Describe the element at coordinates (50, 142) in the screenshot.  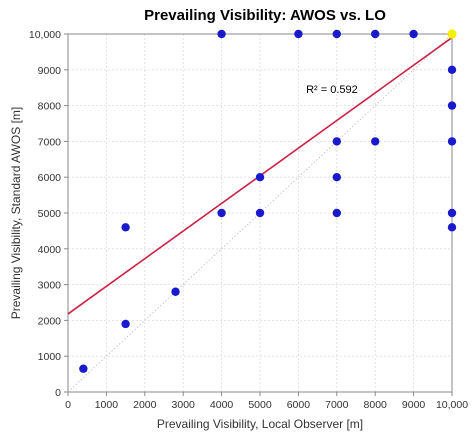
I see `y-tick-label: 7000` at that location.